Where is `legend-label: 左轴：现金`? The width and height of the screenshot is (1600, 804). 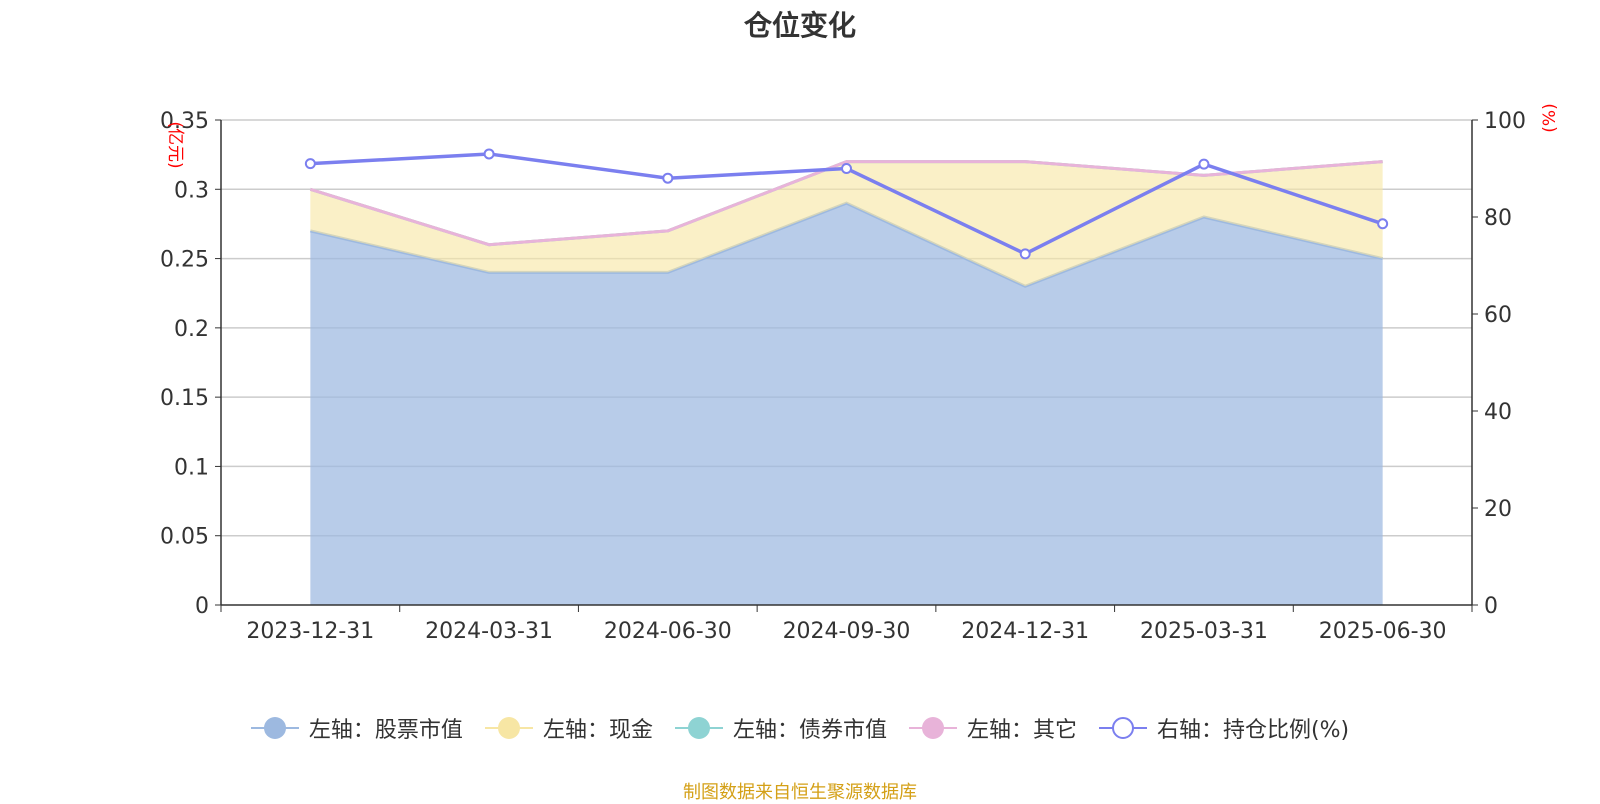
legend-label: 左轴：现金 is located at coordinates (597, 730).